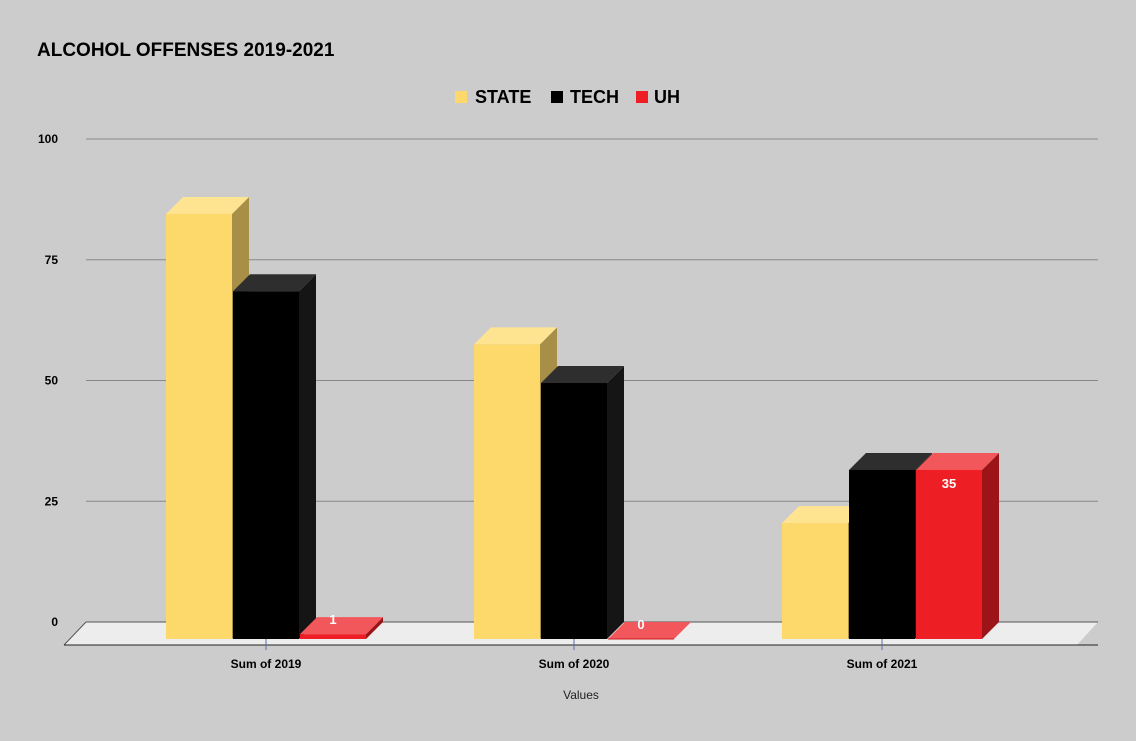 The image size is (1136, 741). I want to click on x-axis-title: Values, so click(581, 695).